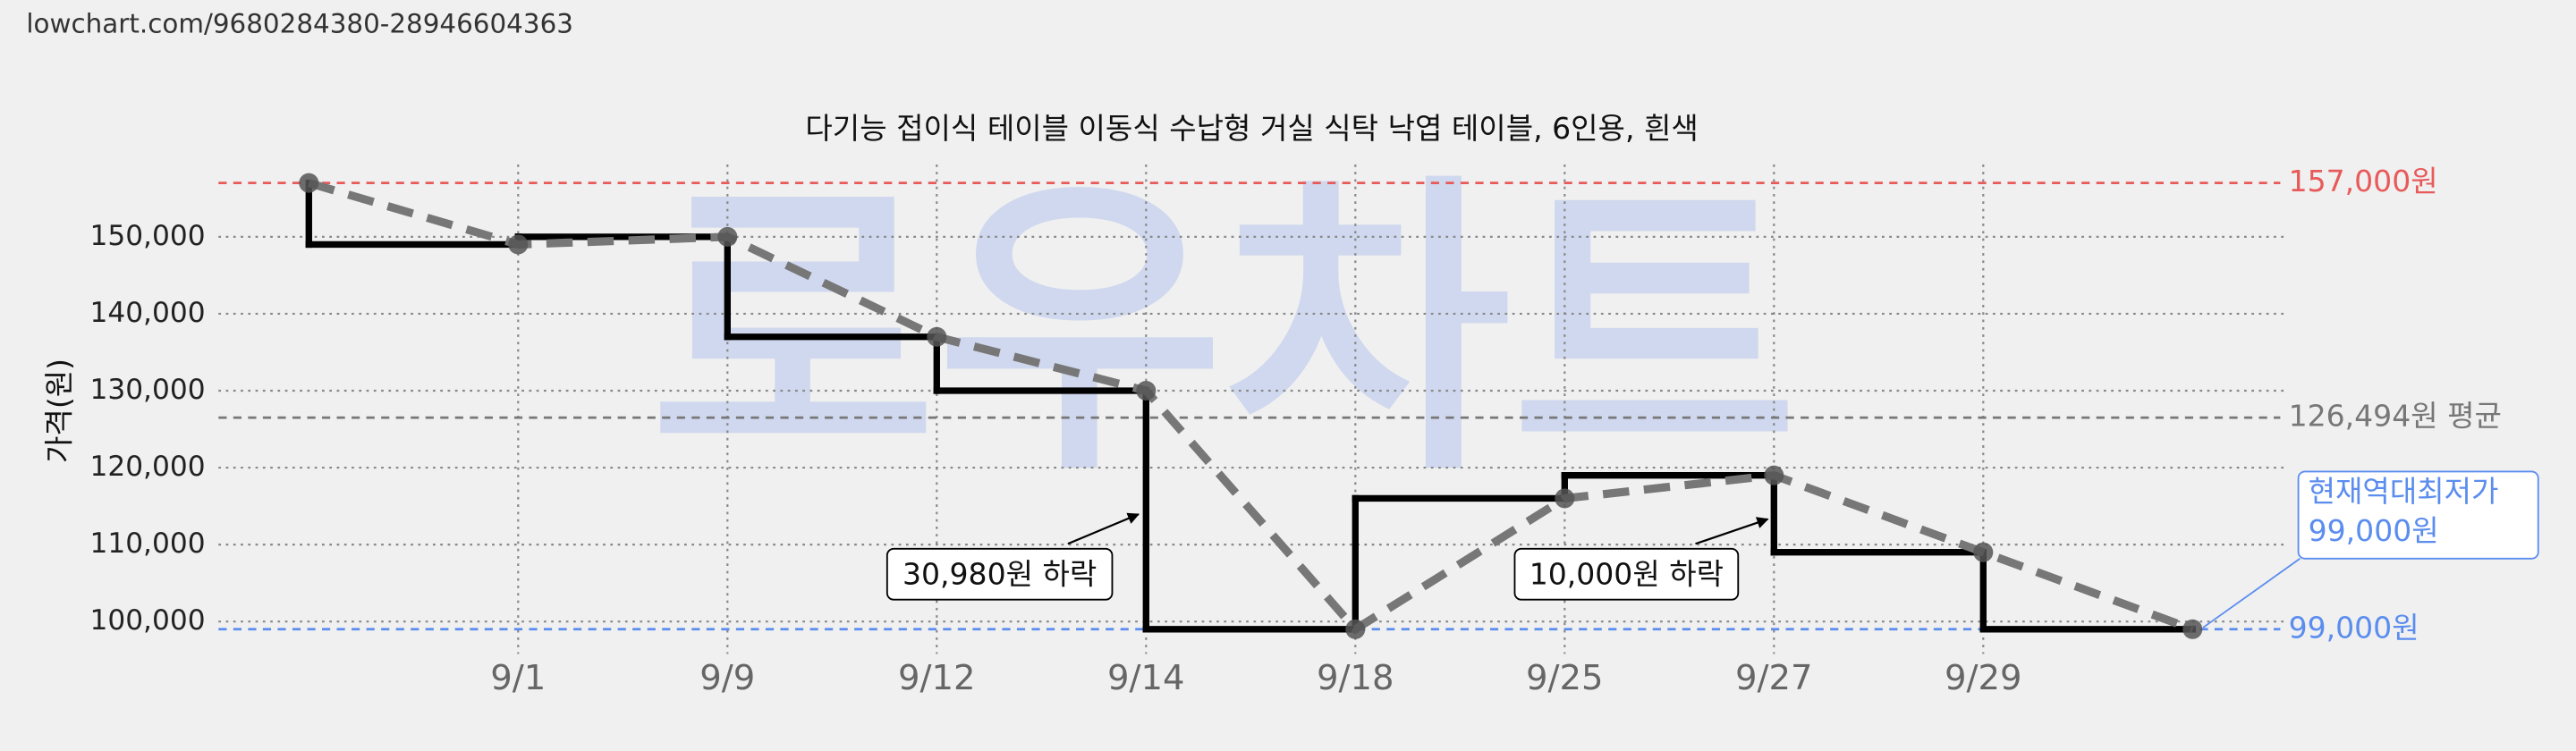  What do you see at coordinates (1146, 678) in the screenshot?
I see `x-tick-label: 9/14` at bounding box center [1146, 678].